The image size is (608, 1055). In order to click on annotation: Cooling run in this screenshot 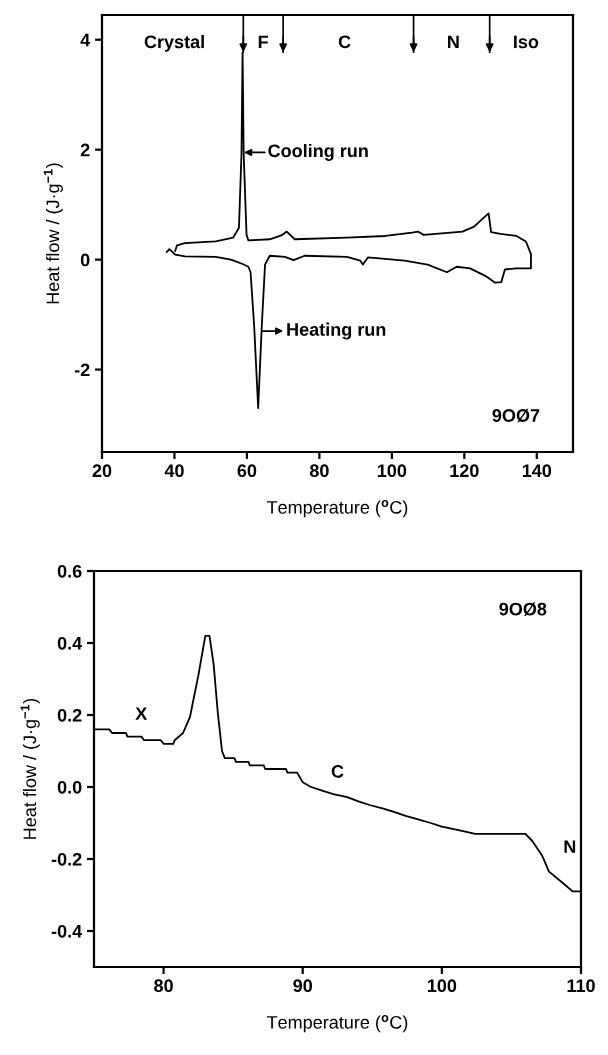, I will do `click(318, 152)`.